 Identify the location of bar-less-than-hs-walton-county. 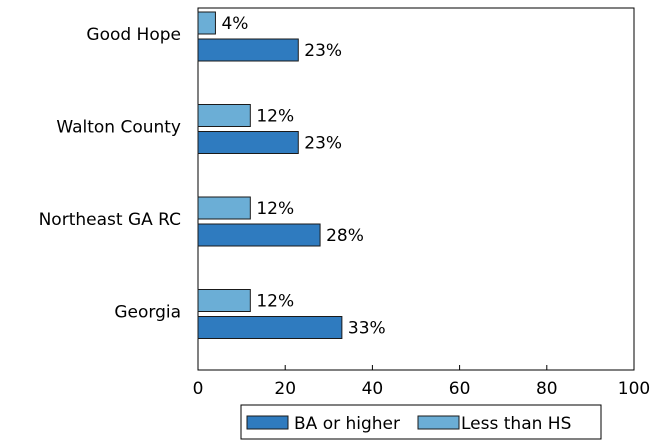
(224, 115).